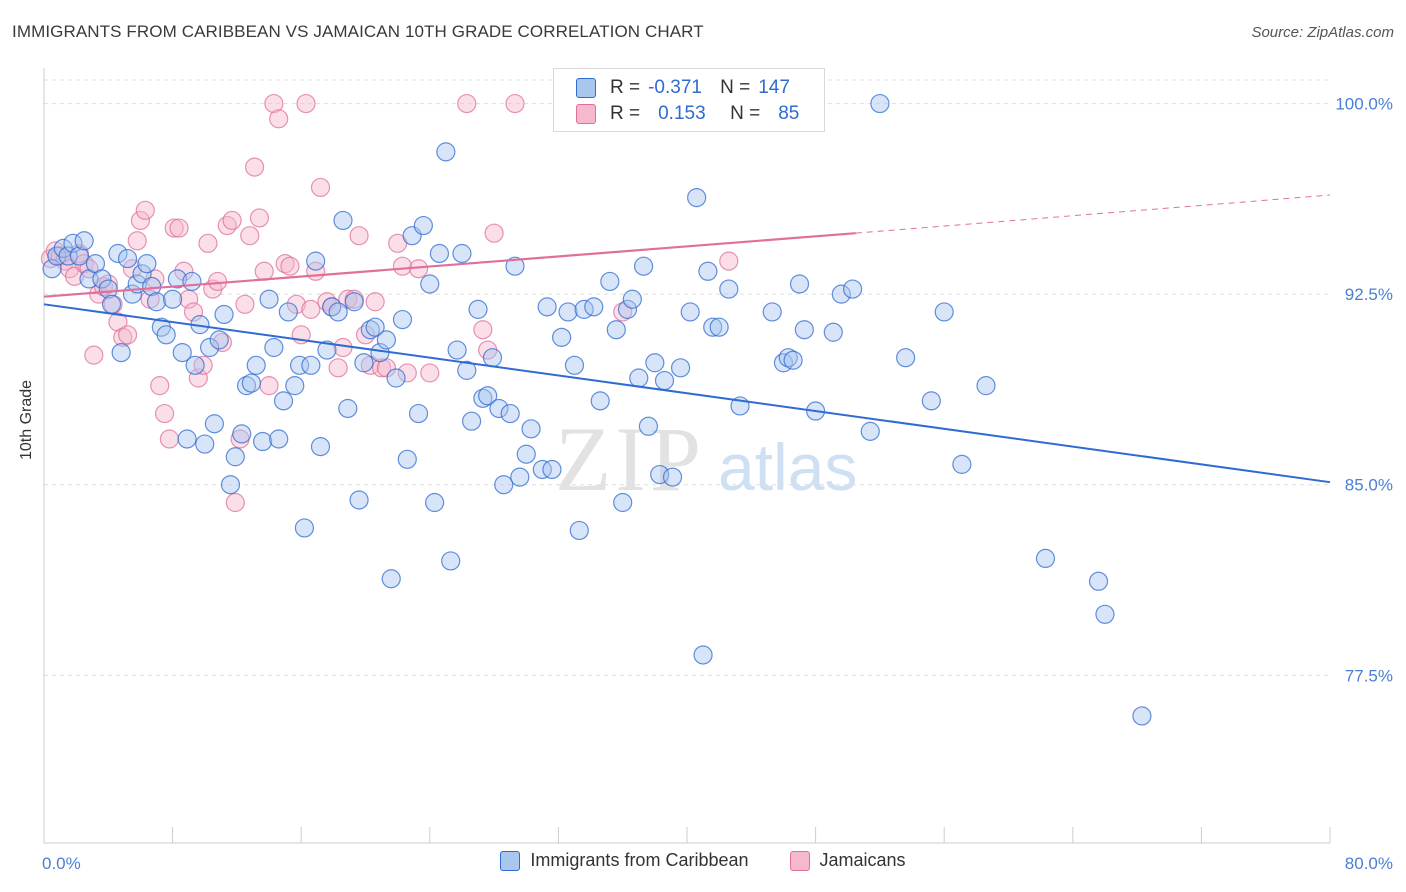  Describe the element at coordinates (449, 265) in the screenshot. I see `trend-line-jamaicans` at that location.